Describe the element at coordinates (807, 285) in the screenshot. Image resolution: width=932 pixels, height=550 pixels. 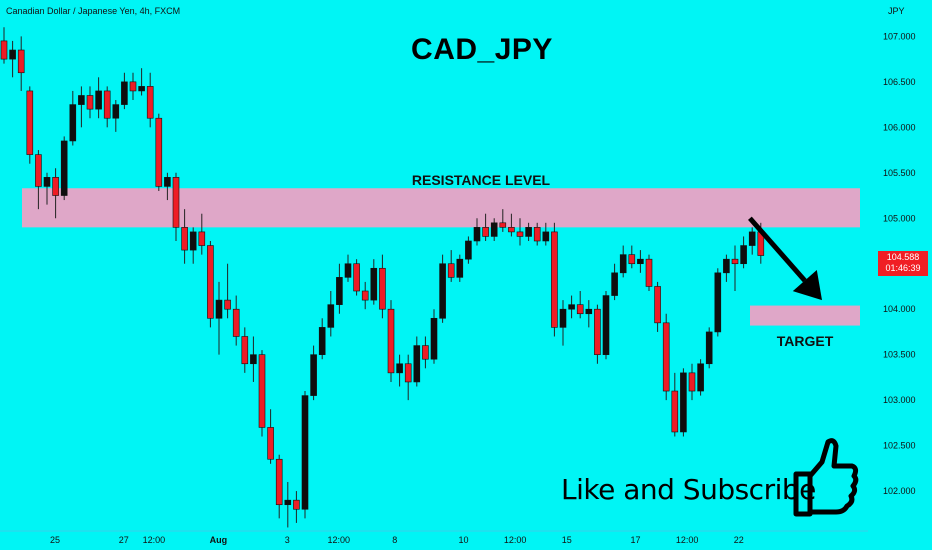
I see `arrow-head` at that location.